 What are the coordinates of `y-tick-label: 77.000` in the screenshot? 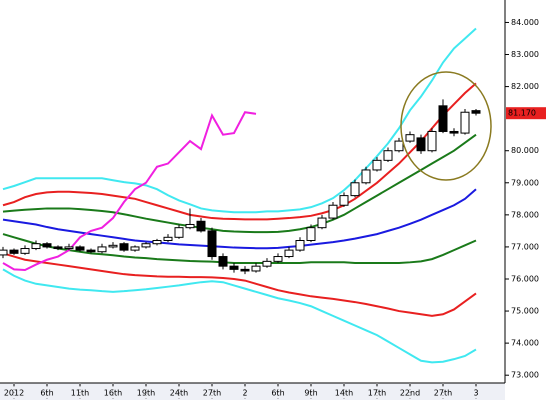 It's located at (525, 246).